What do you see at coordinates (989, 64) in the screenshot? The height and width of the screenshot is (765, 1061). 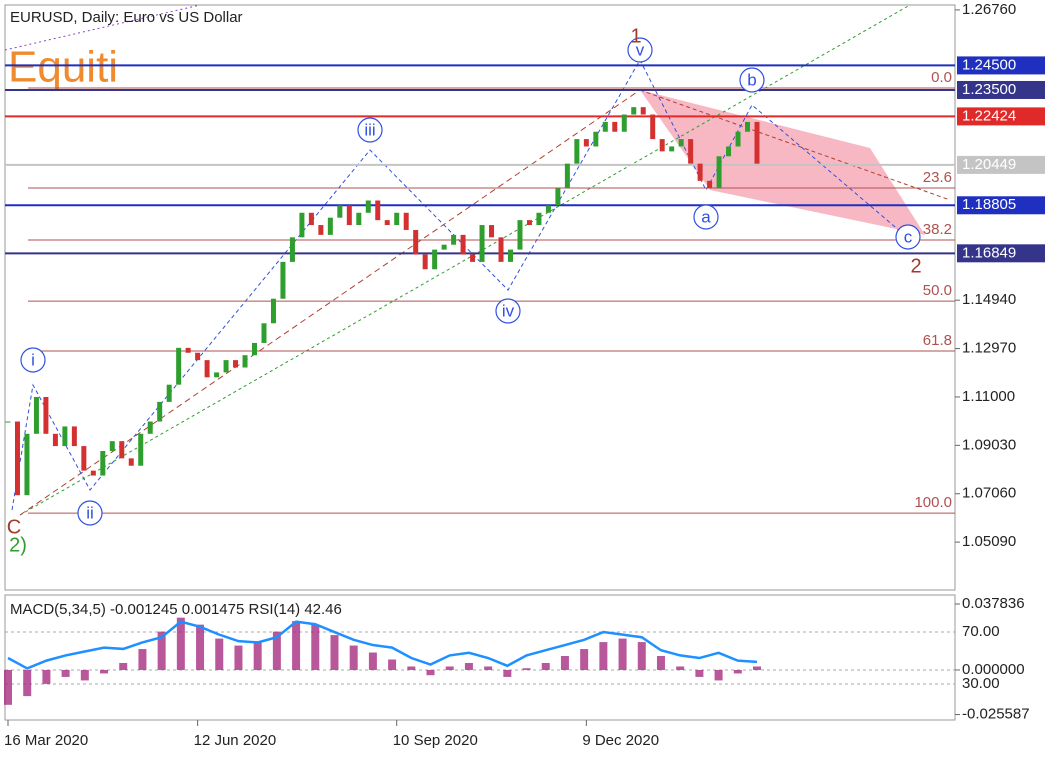 I see `level-label: 1.24500` at bounding box center [989, 64].